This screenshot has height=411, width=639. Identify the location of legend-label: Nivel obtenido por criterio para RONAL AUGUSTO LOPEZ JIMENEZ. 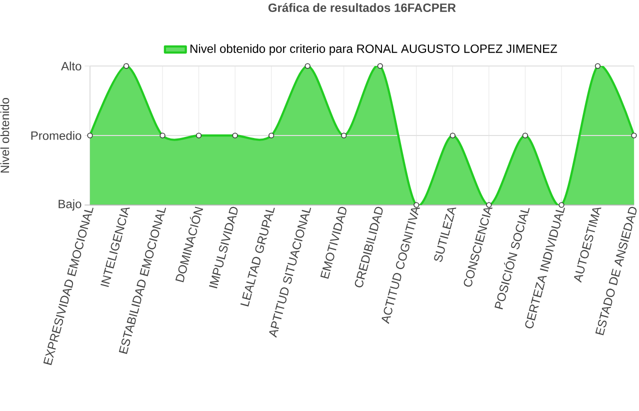
(374, 50).